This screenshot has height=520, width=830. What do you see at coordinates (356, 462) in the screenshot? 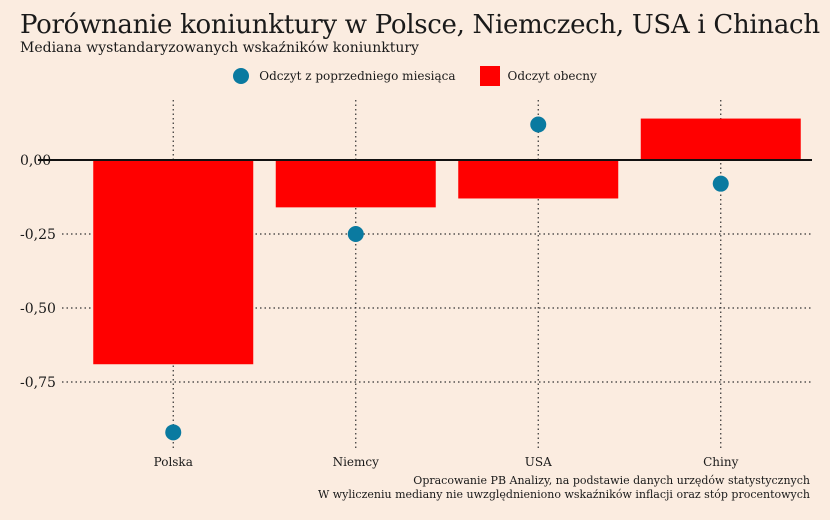
I see `x-tick-label: Niemcy` at bounding box center [356, 462].